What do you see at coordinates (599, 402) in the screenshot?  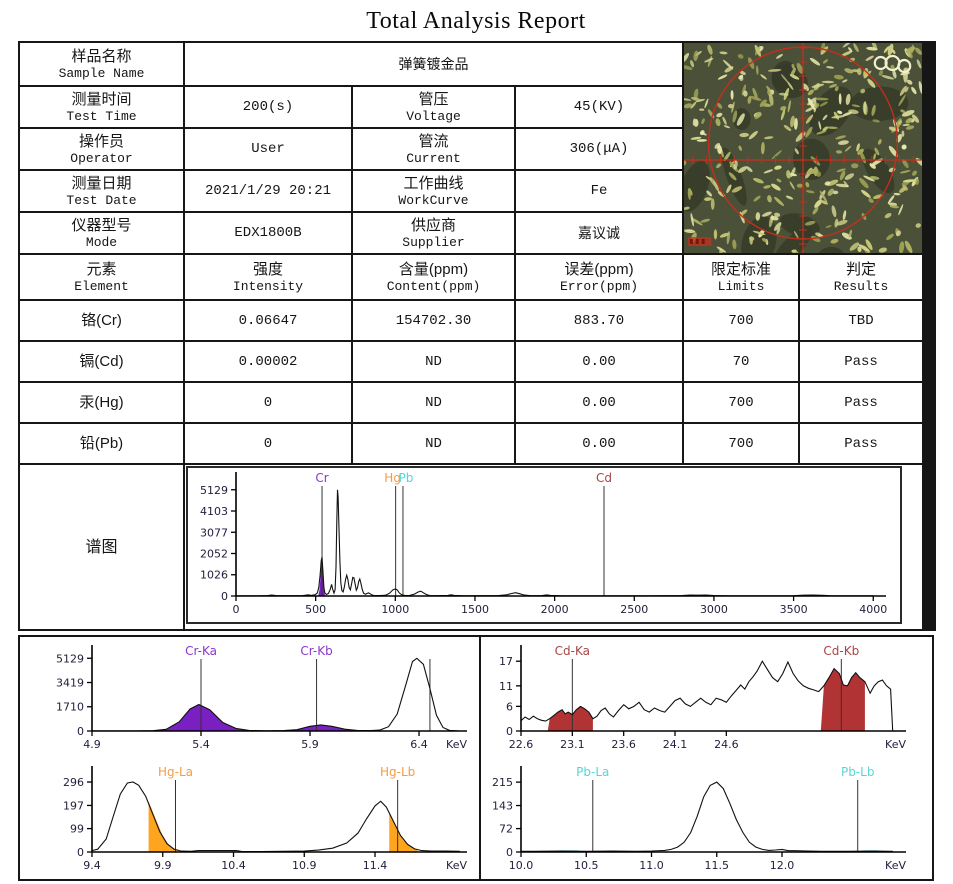 I see `element-cell-hg-error: 0.00` at bounding box center [599, 402].